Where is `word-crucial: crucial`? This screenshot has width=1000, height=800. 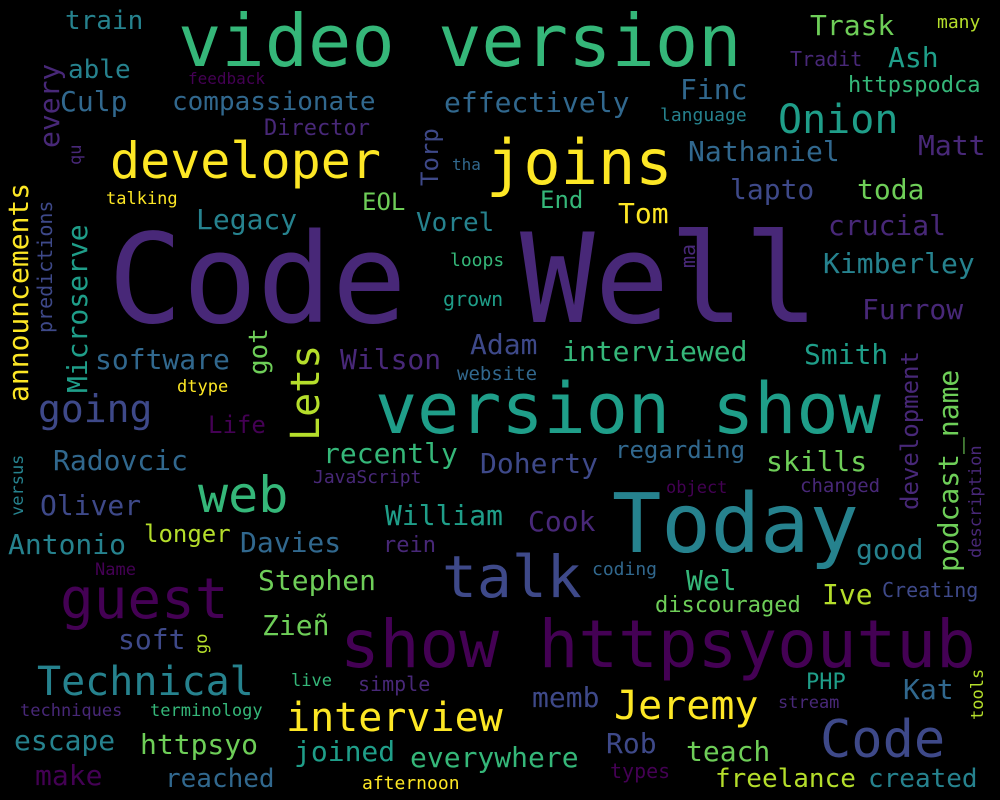
word-crucial: crucial is located at coordinates (887, 225).